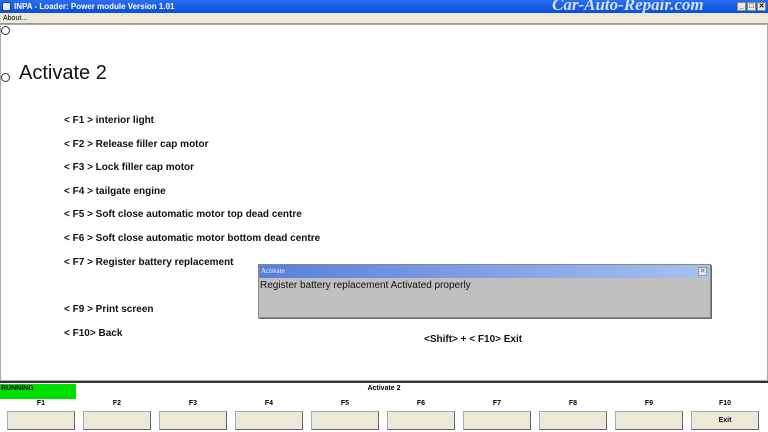 The width and height of the screenshot is (768, 432). I want to click on status-badge: RUNNING, so click(38, 391).